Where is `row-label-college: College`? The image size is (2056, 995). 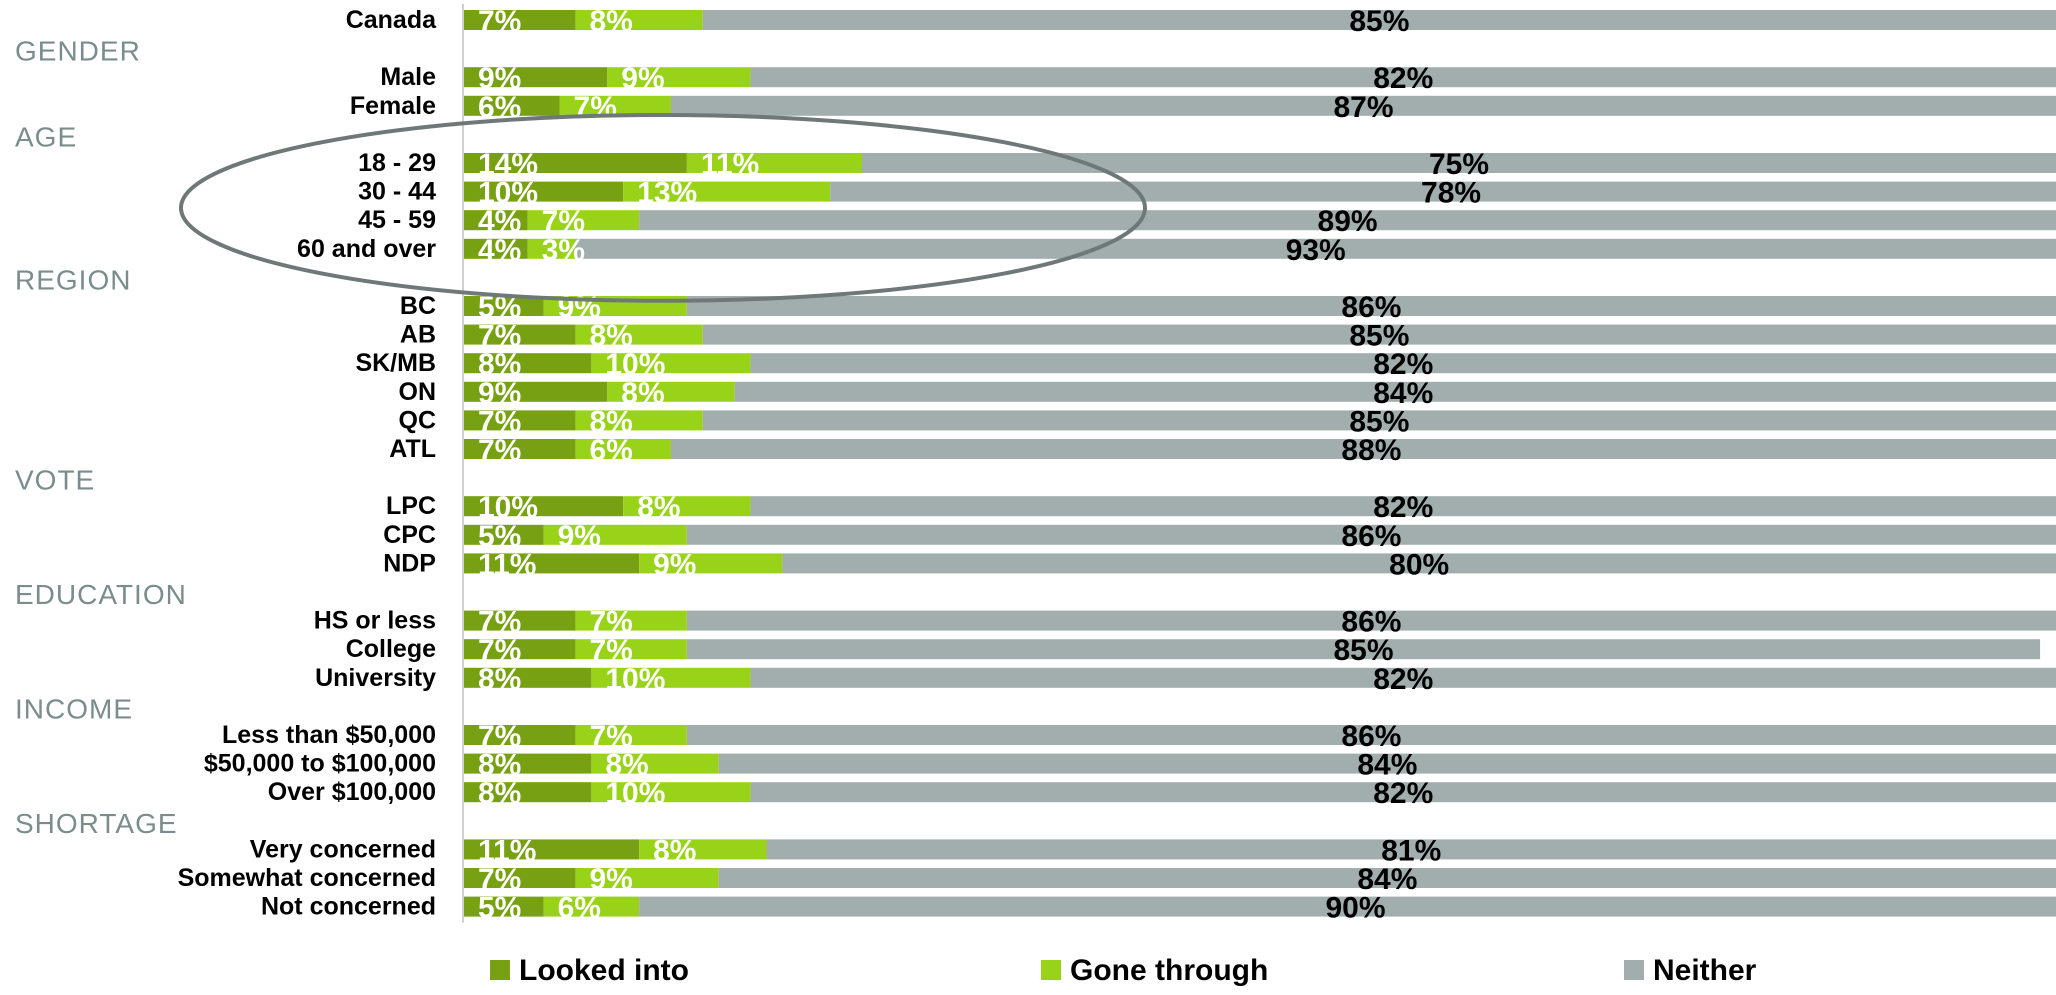
row-label-college: College is located at coordinates (391, 649).